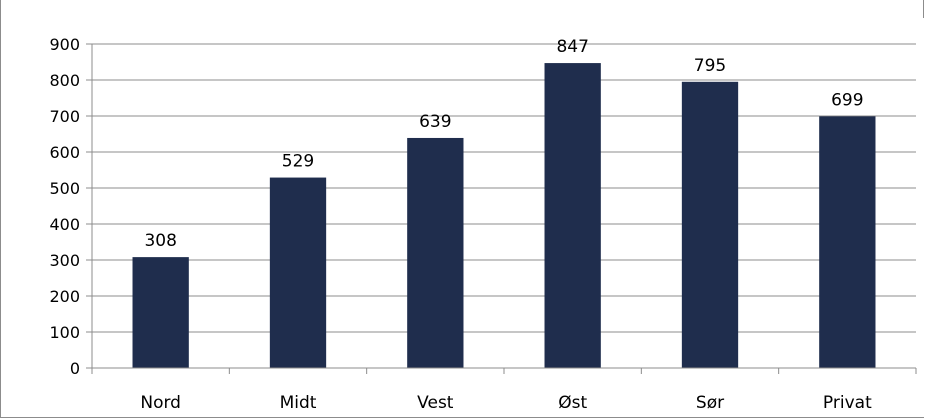 The image size is (925, 419). I want to click on bar-vest, so click(435, 252).